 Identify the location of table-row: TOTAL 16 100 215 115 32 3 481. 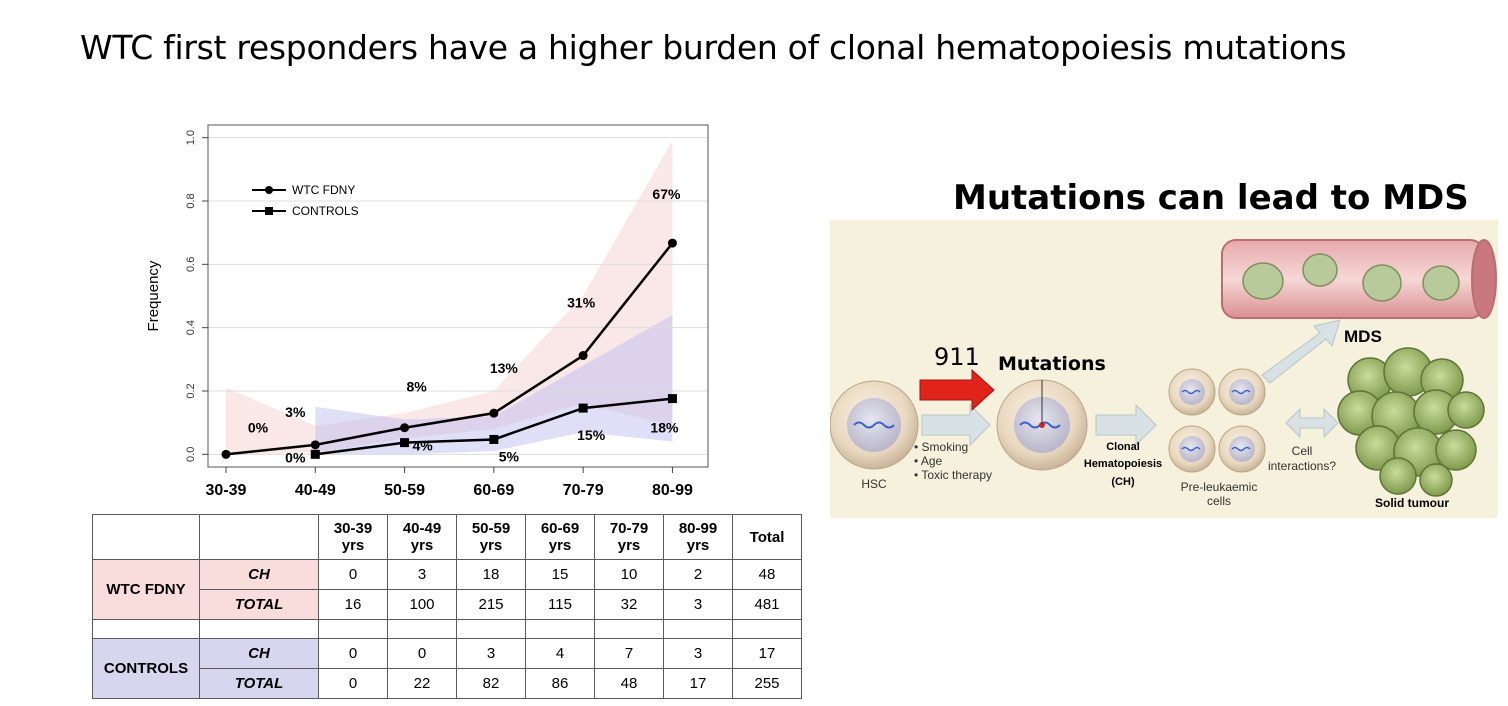
(447, 604).